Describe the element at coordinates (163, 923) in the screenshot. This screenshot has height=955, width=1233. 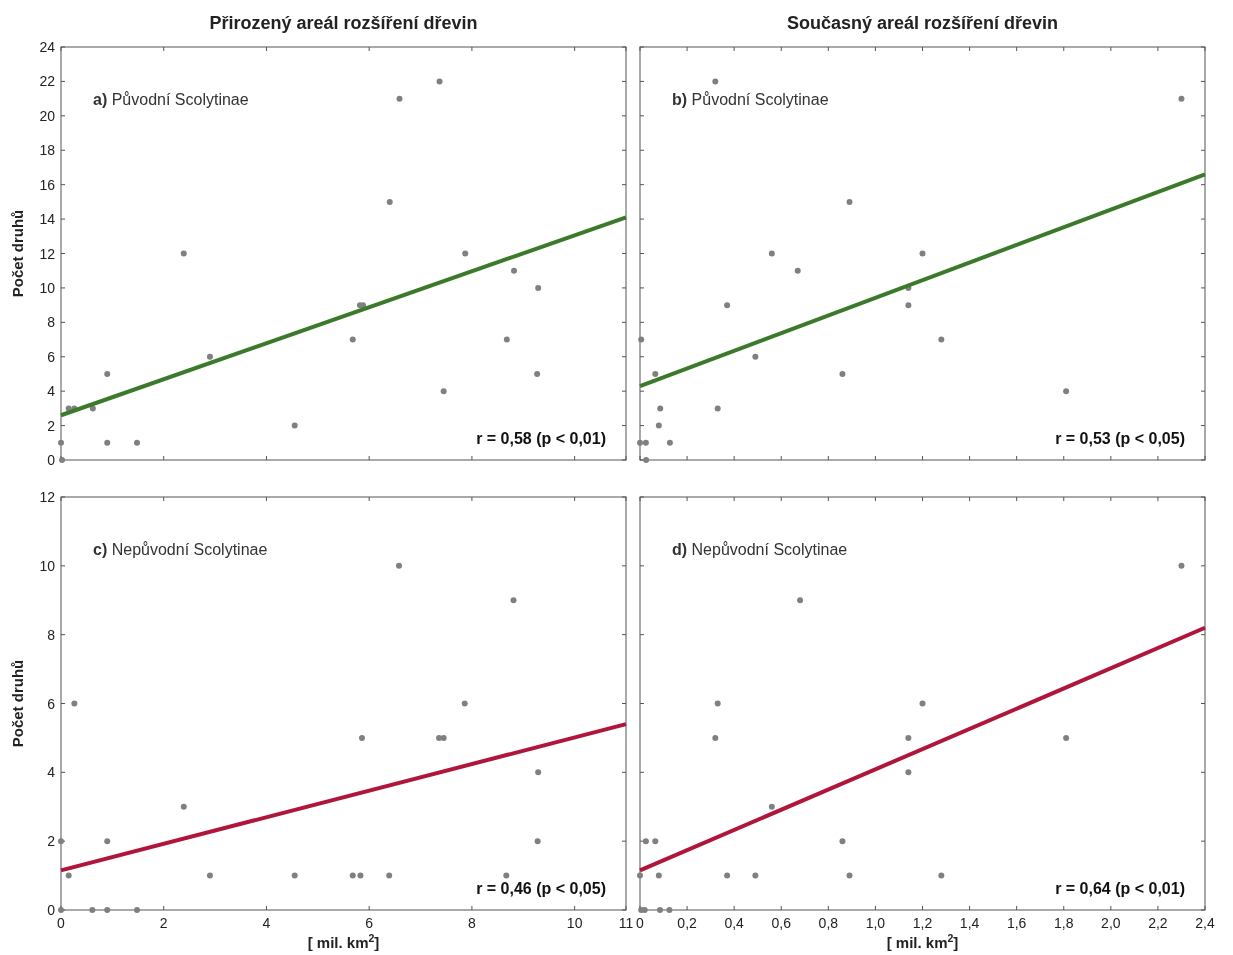
I see `x-tick-label: 2` at that location.